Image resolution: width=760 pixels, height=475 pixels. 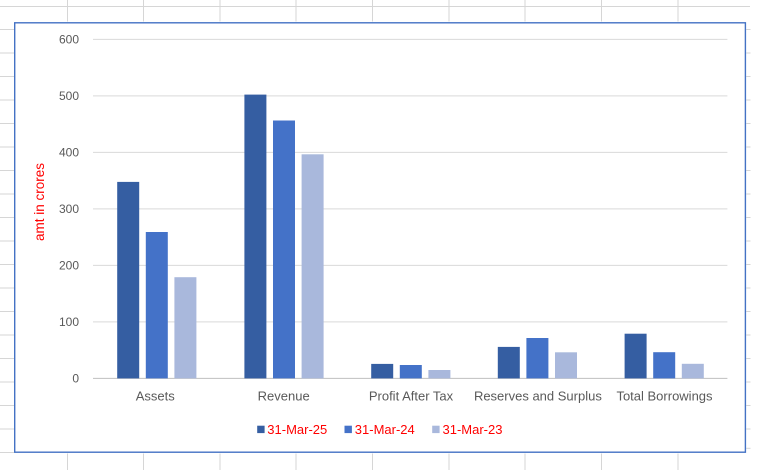 What do you see at coordinates (411, 395) in the screenshot?
I see `svg-text: Profit After Tax` at bounding box center [411, 395].